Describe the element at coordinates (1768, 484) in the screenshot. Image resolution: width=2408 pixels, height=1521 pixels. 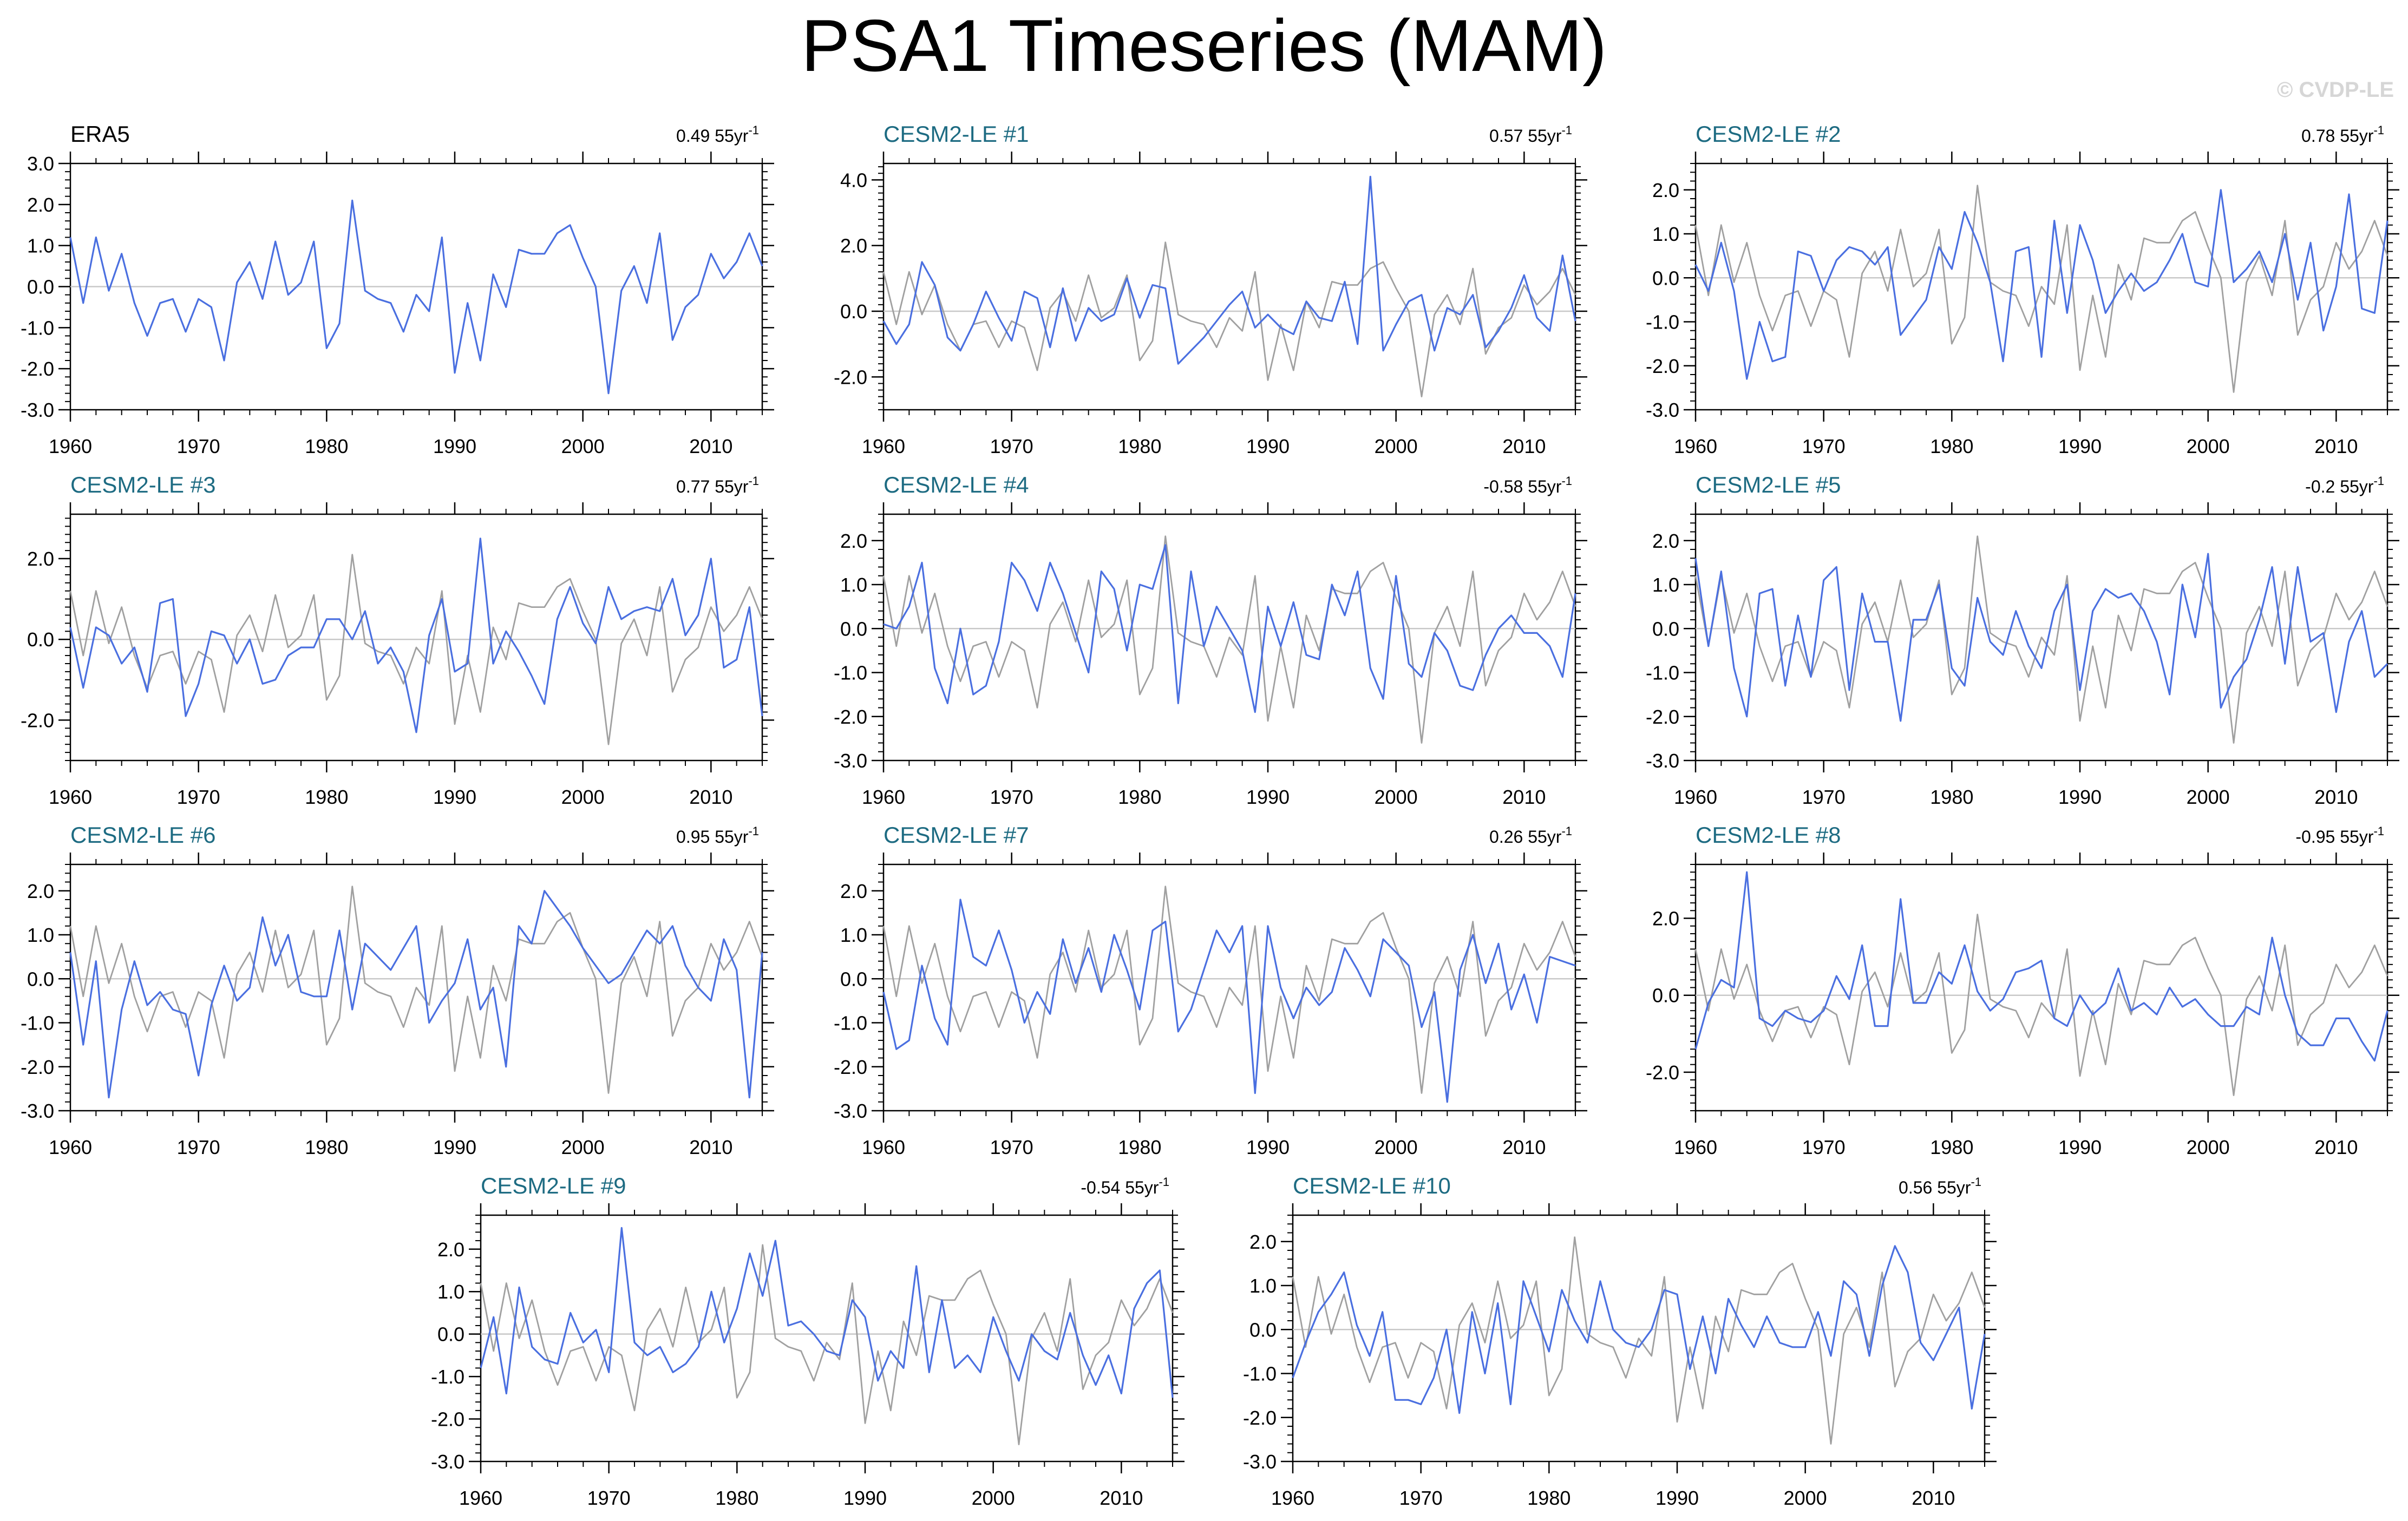
I see `panel-label: CESM2-LE #5` at that location.